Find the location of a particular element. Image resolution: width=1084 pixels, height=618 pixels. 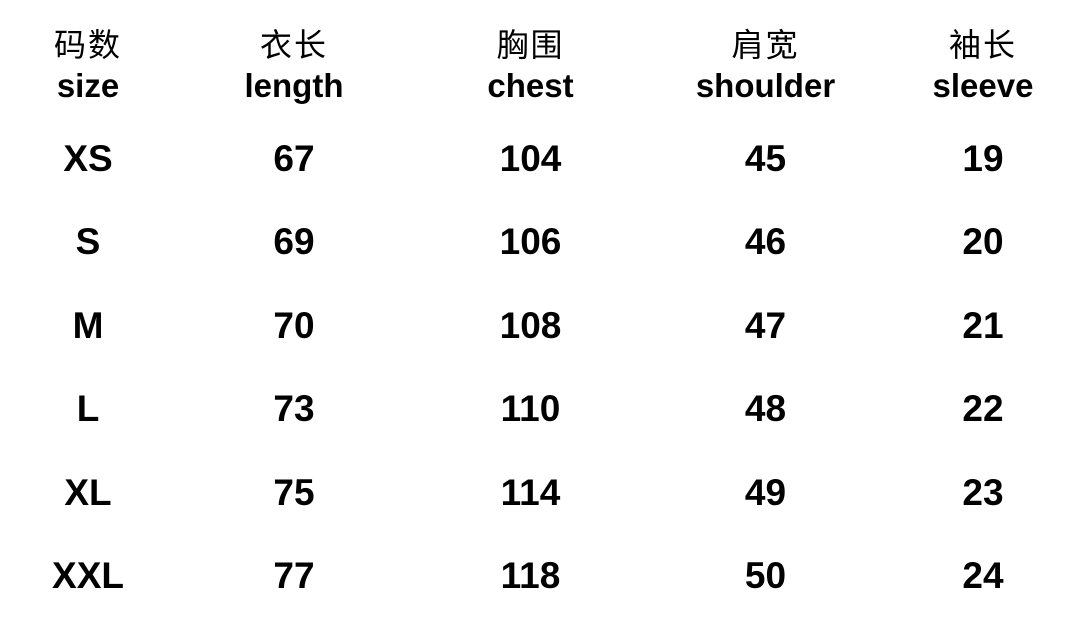

cell-xxl-size: XXL is located at coordinates (88, 576).